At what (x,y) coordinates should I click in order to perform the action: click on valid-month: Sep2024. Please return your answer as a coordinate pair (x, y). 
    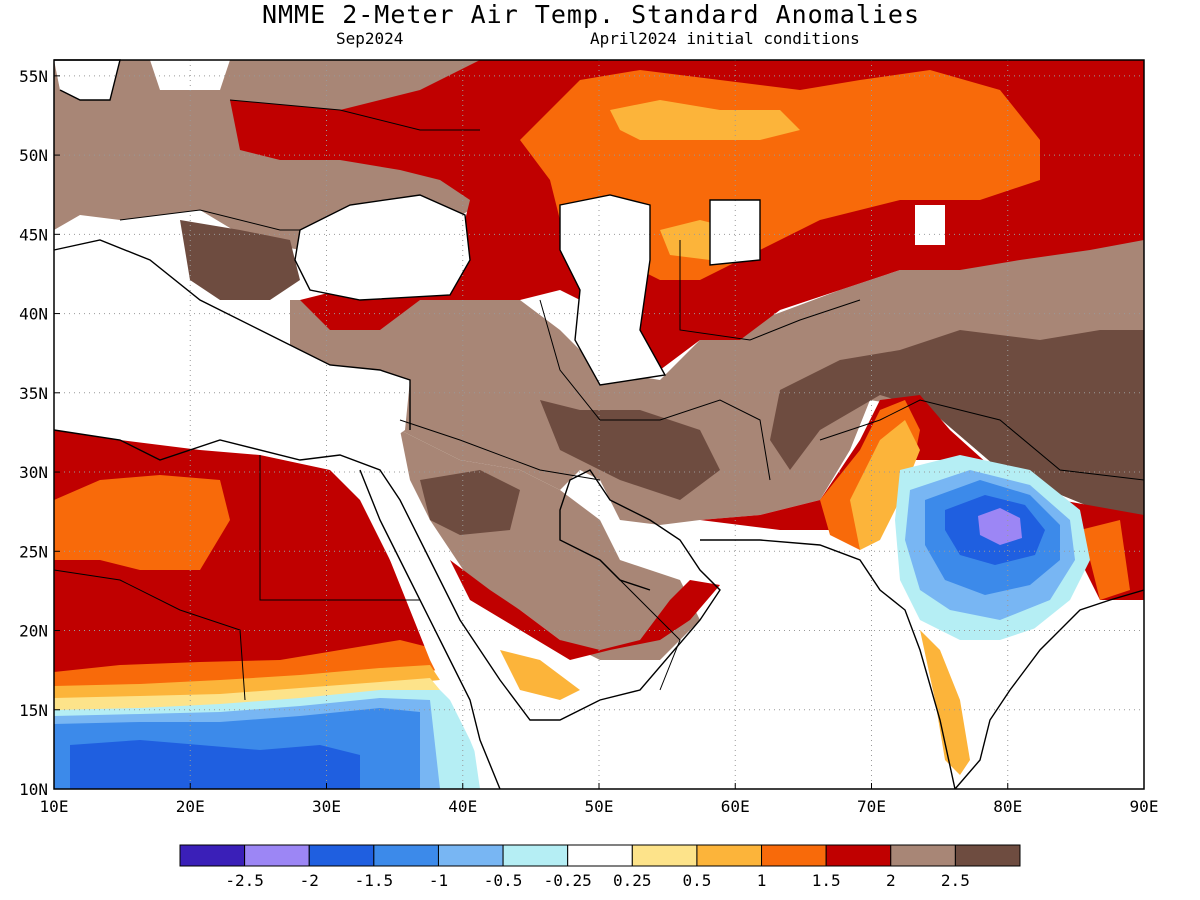
    Looking at the image, I should click on (370, 38).